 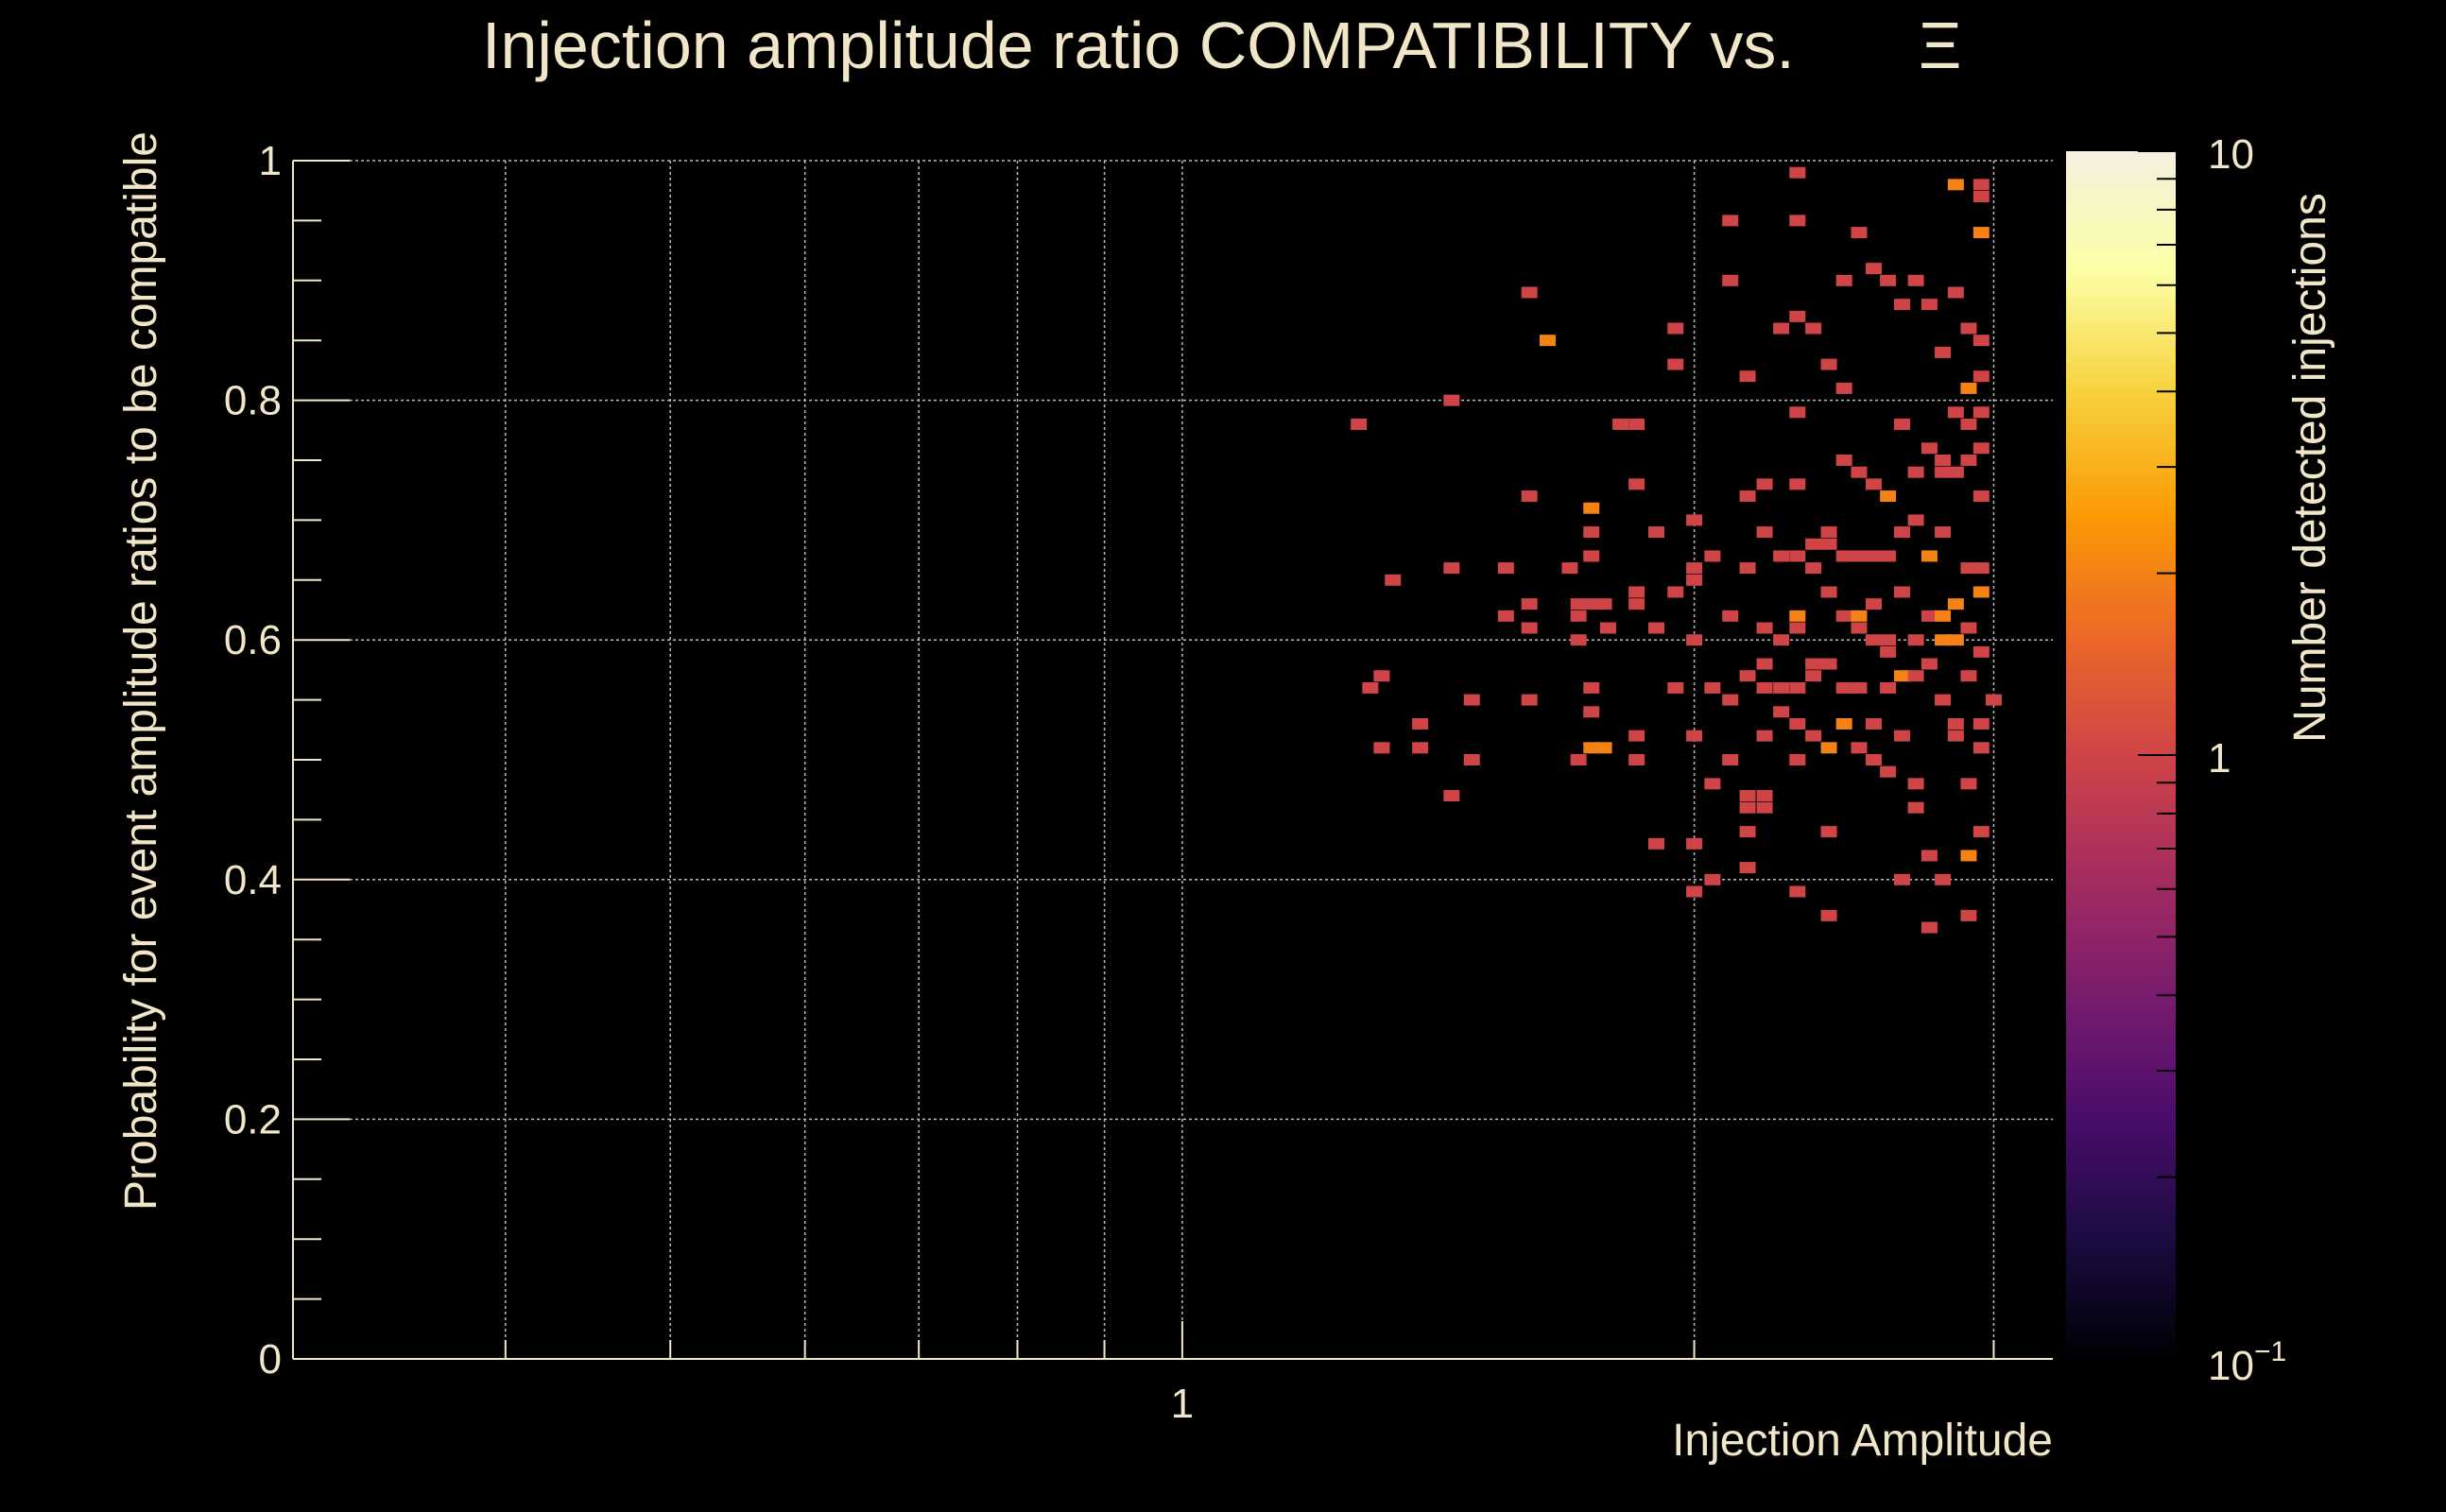 What do you see at coordinates (270, 1359) in the screenshot?
I see `y-tick-label: 0` at bounding box center [270, 1359].